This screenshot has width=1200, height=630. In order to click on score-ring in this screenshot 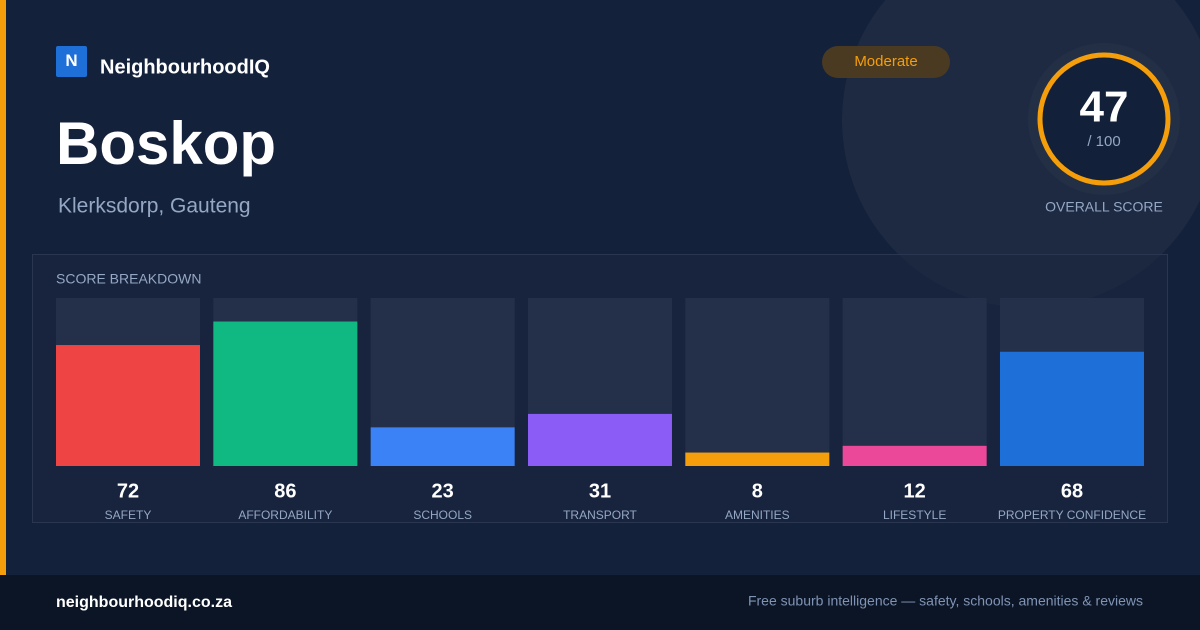, I will do `click(1104, 119)`.